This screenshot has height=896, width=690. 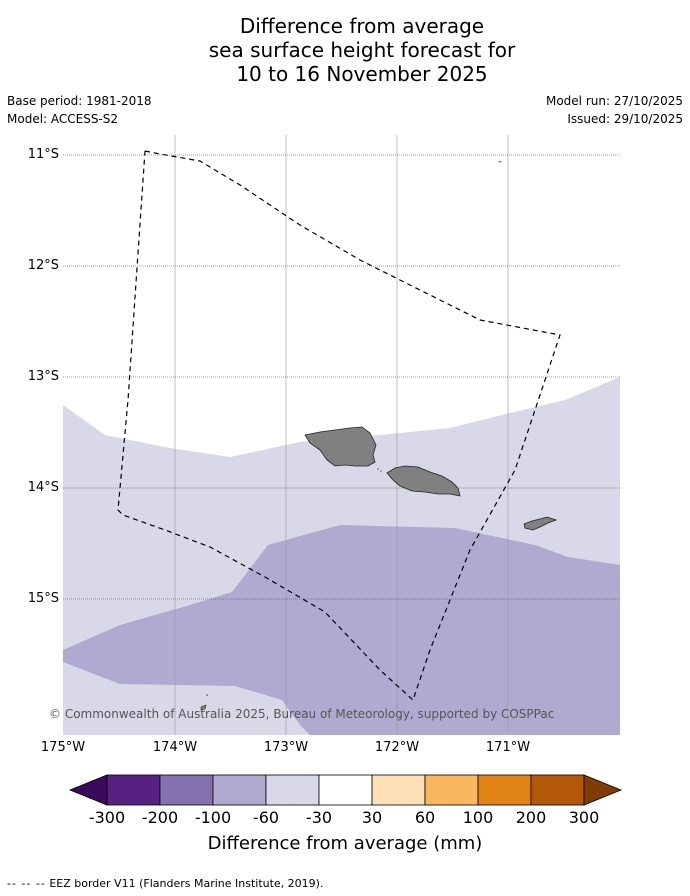 What do you see at coordinates (500, 162) in the screenshot?
I see `island-small-north` at bounding box center [500, 162].